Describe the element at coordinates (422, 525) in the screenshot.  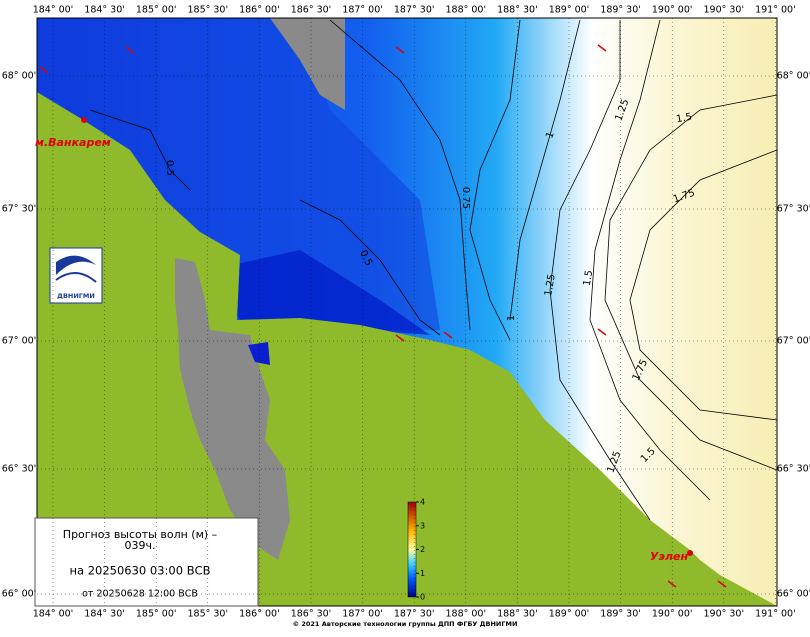
I see `colorbar-label: 3` at that location.